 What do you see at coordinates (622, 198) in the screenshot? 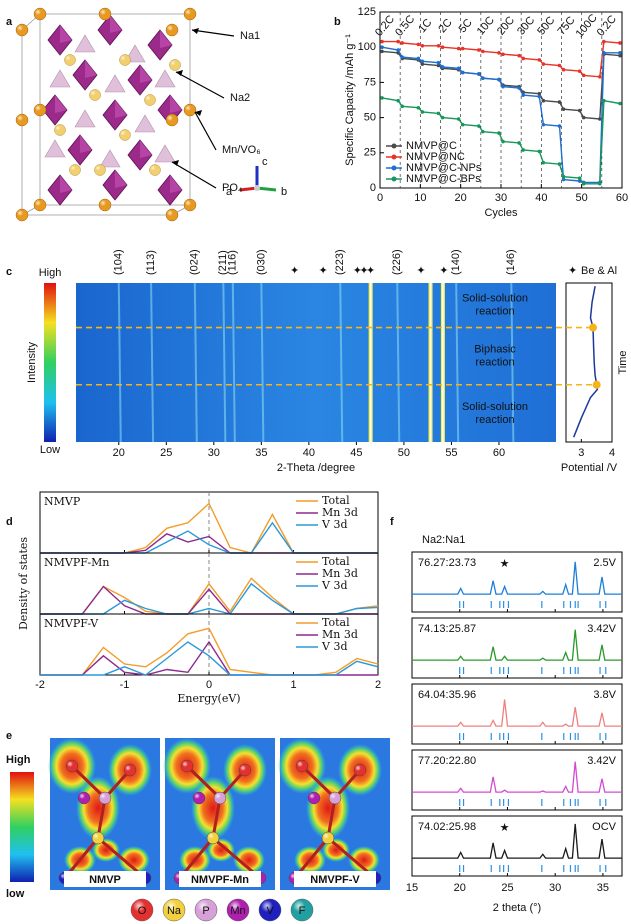
I see `x-tick-label: 60` at bounding box center [622, 198].